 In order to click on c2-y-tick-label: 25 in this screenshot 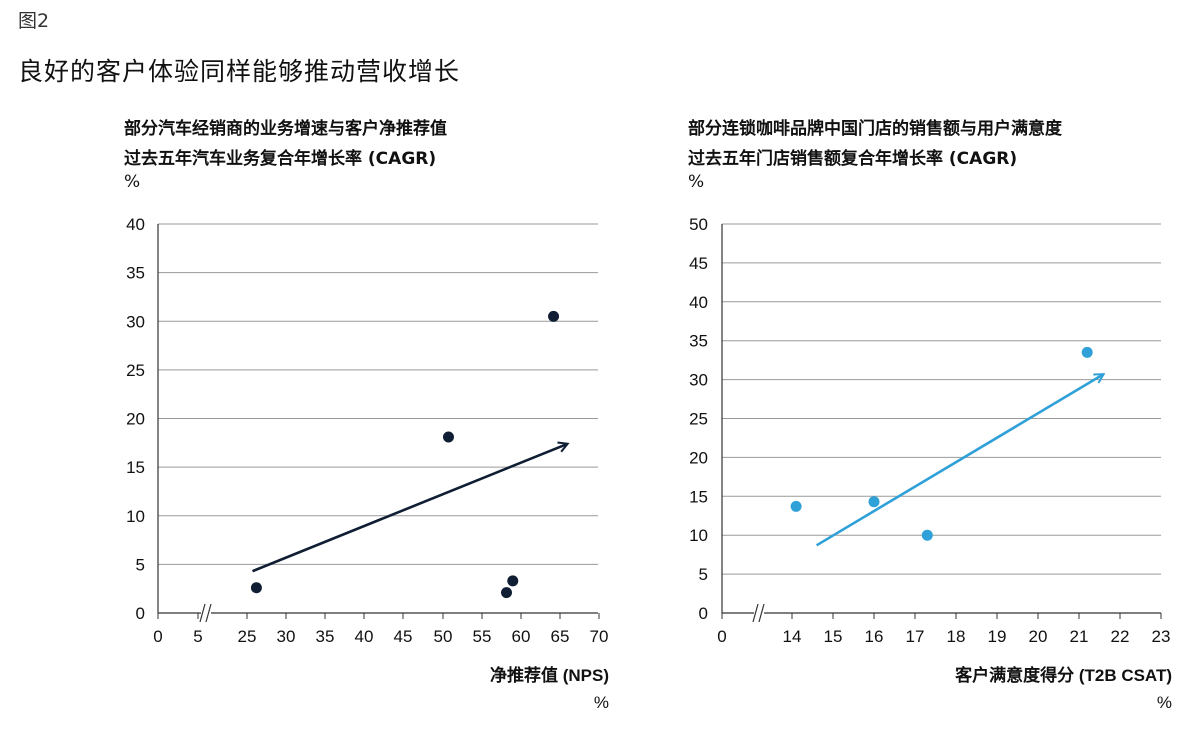, I will do `click(698, 419)`.